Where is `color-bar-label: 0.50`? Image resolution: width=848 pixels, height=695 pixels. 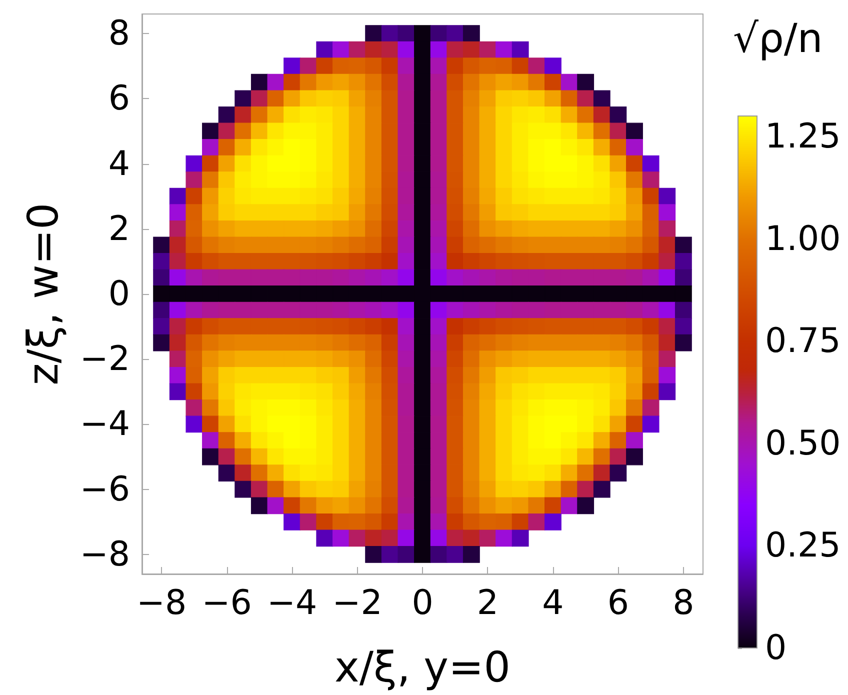
color-bar-label: 0.50 is located at coordinates (803, 443).